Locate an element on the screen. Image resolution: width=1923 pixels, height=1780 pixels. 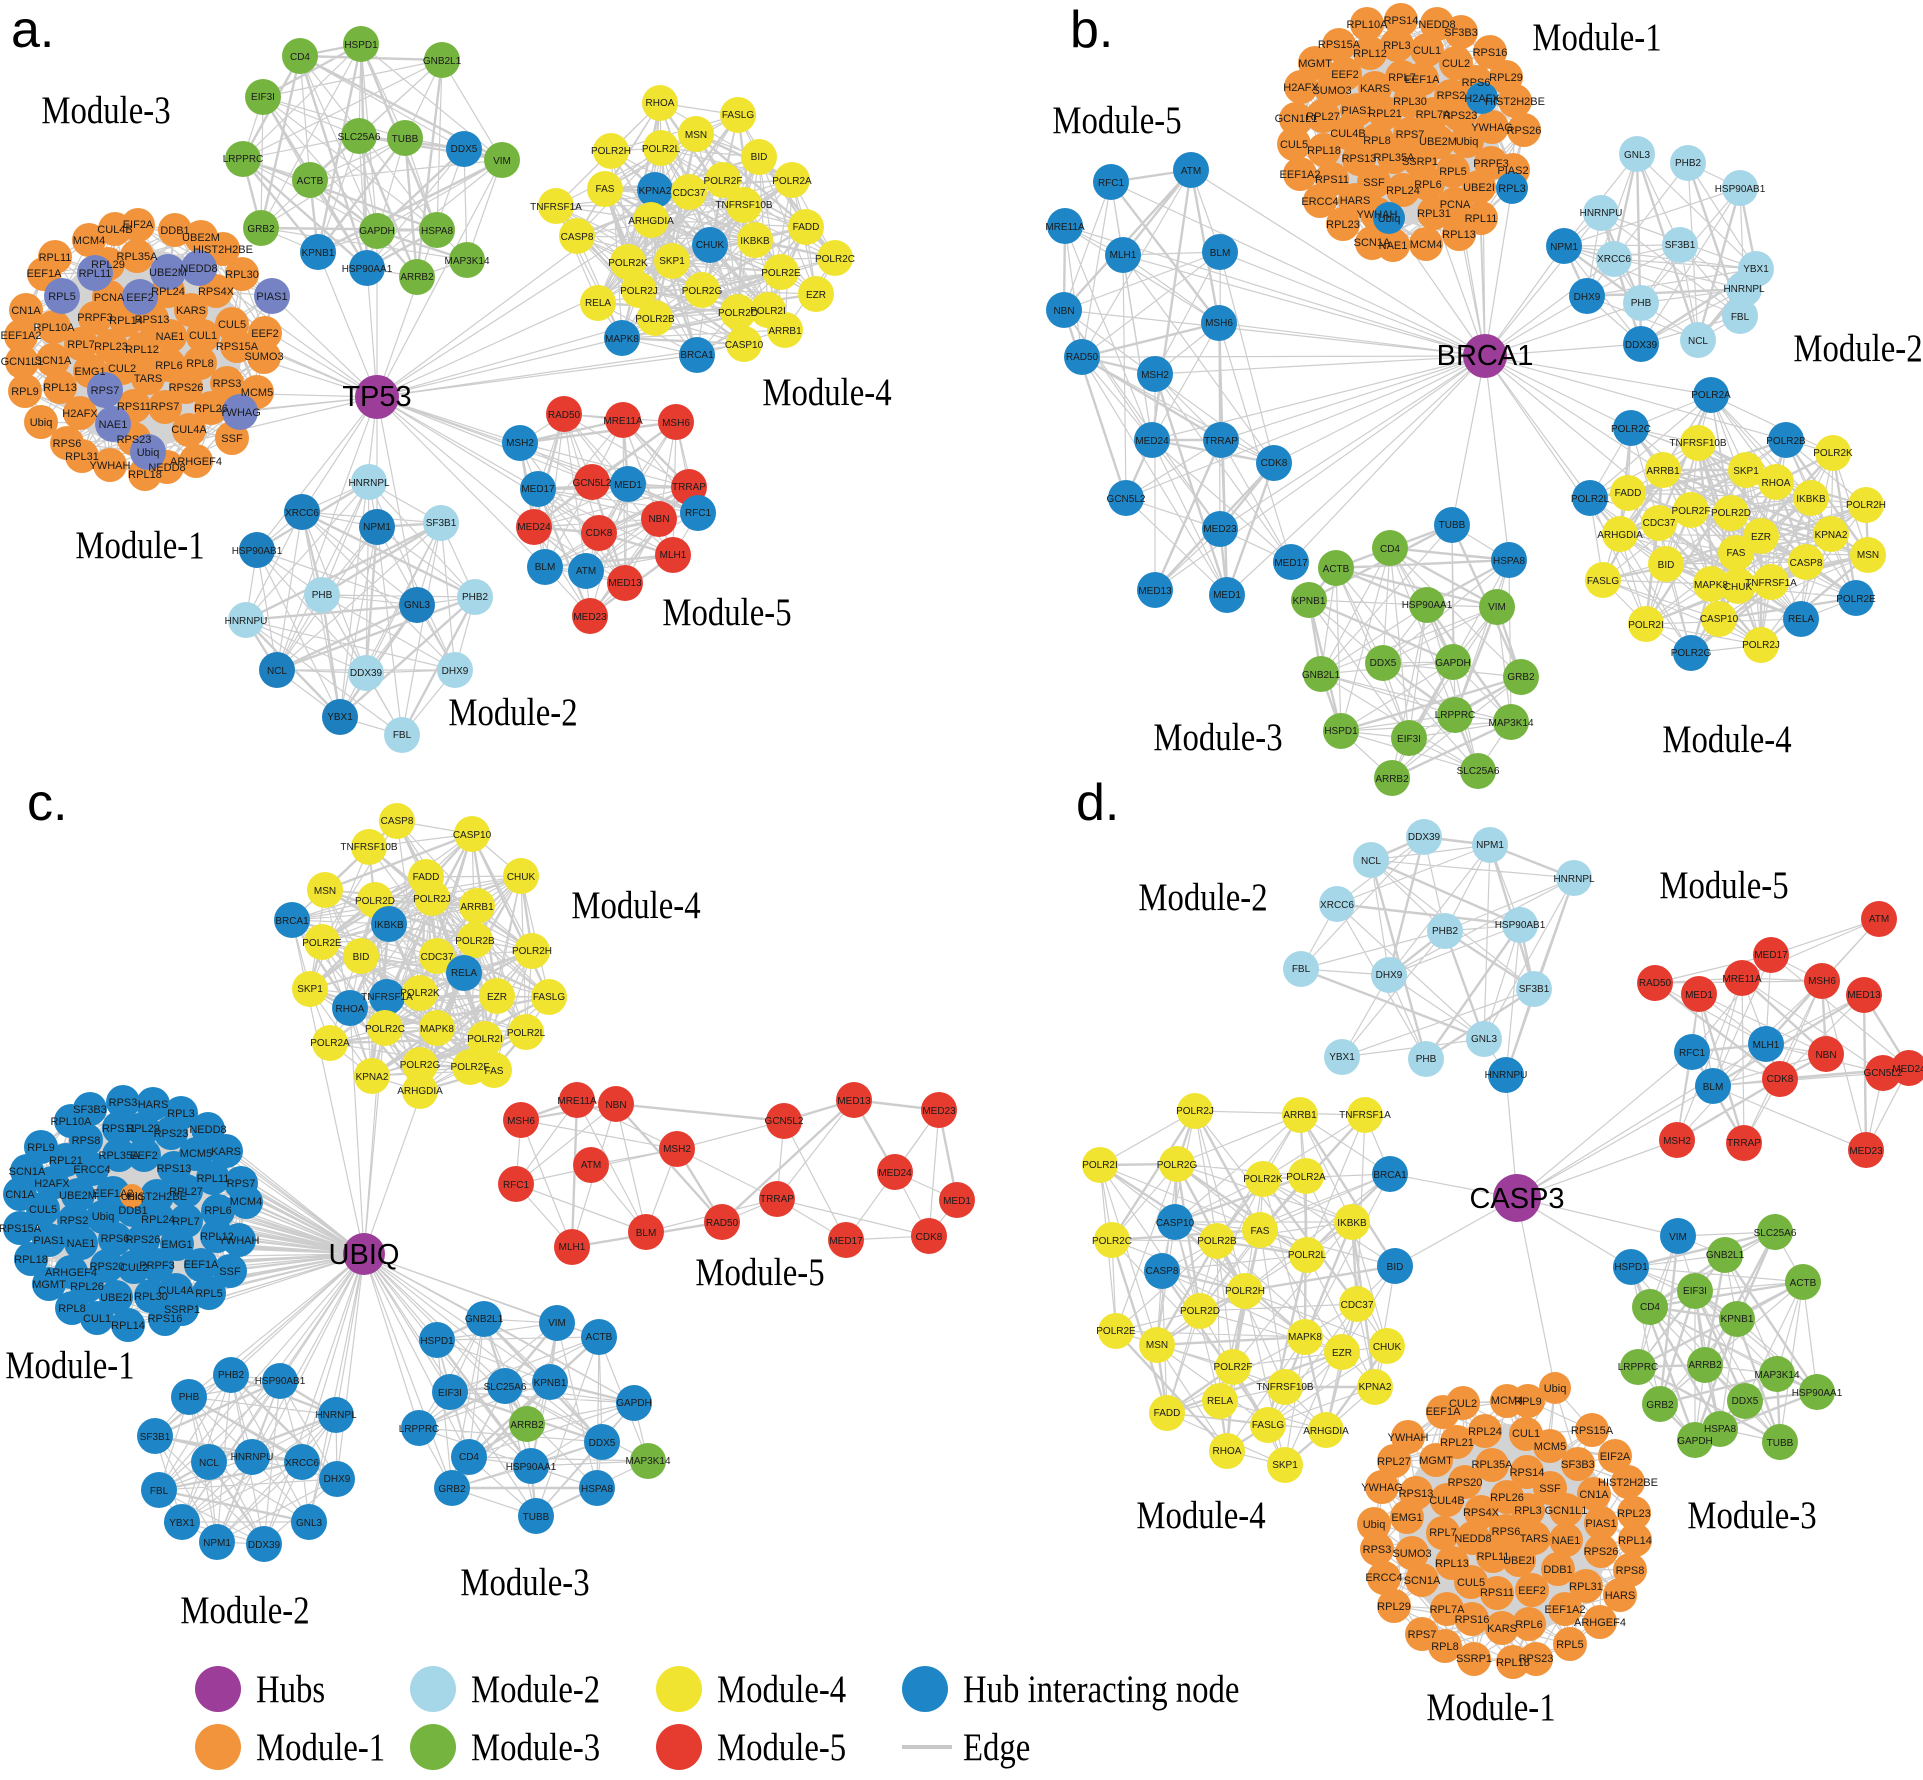
svg-text: H2AFX is located at coordinates (80, 414).